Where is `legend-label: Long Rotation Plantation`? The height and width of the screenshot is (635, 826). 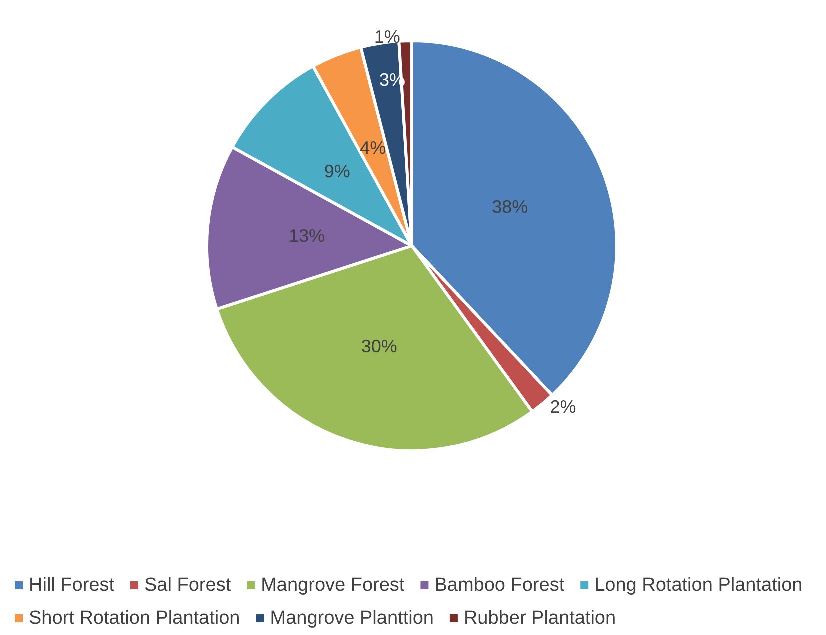
legend-label: Long Rotation Plantation is located at coordinates (698, 585).